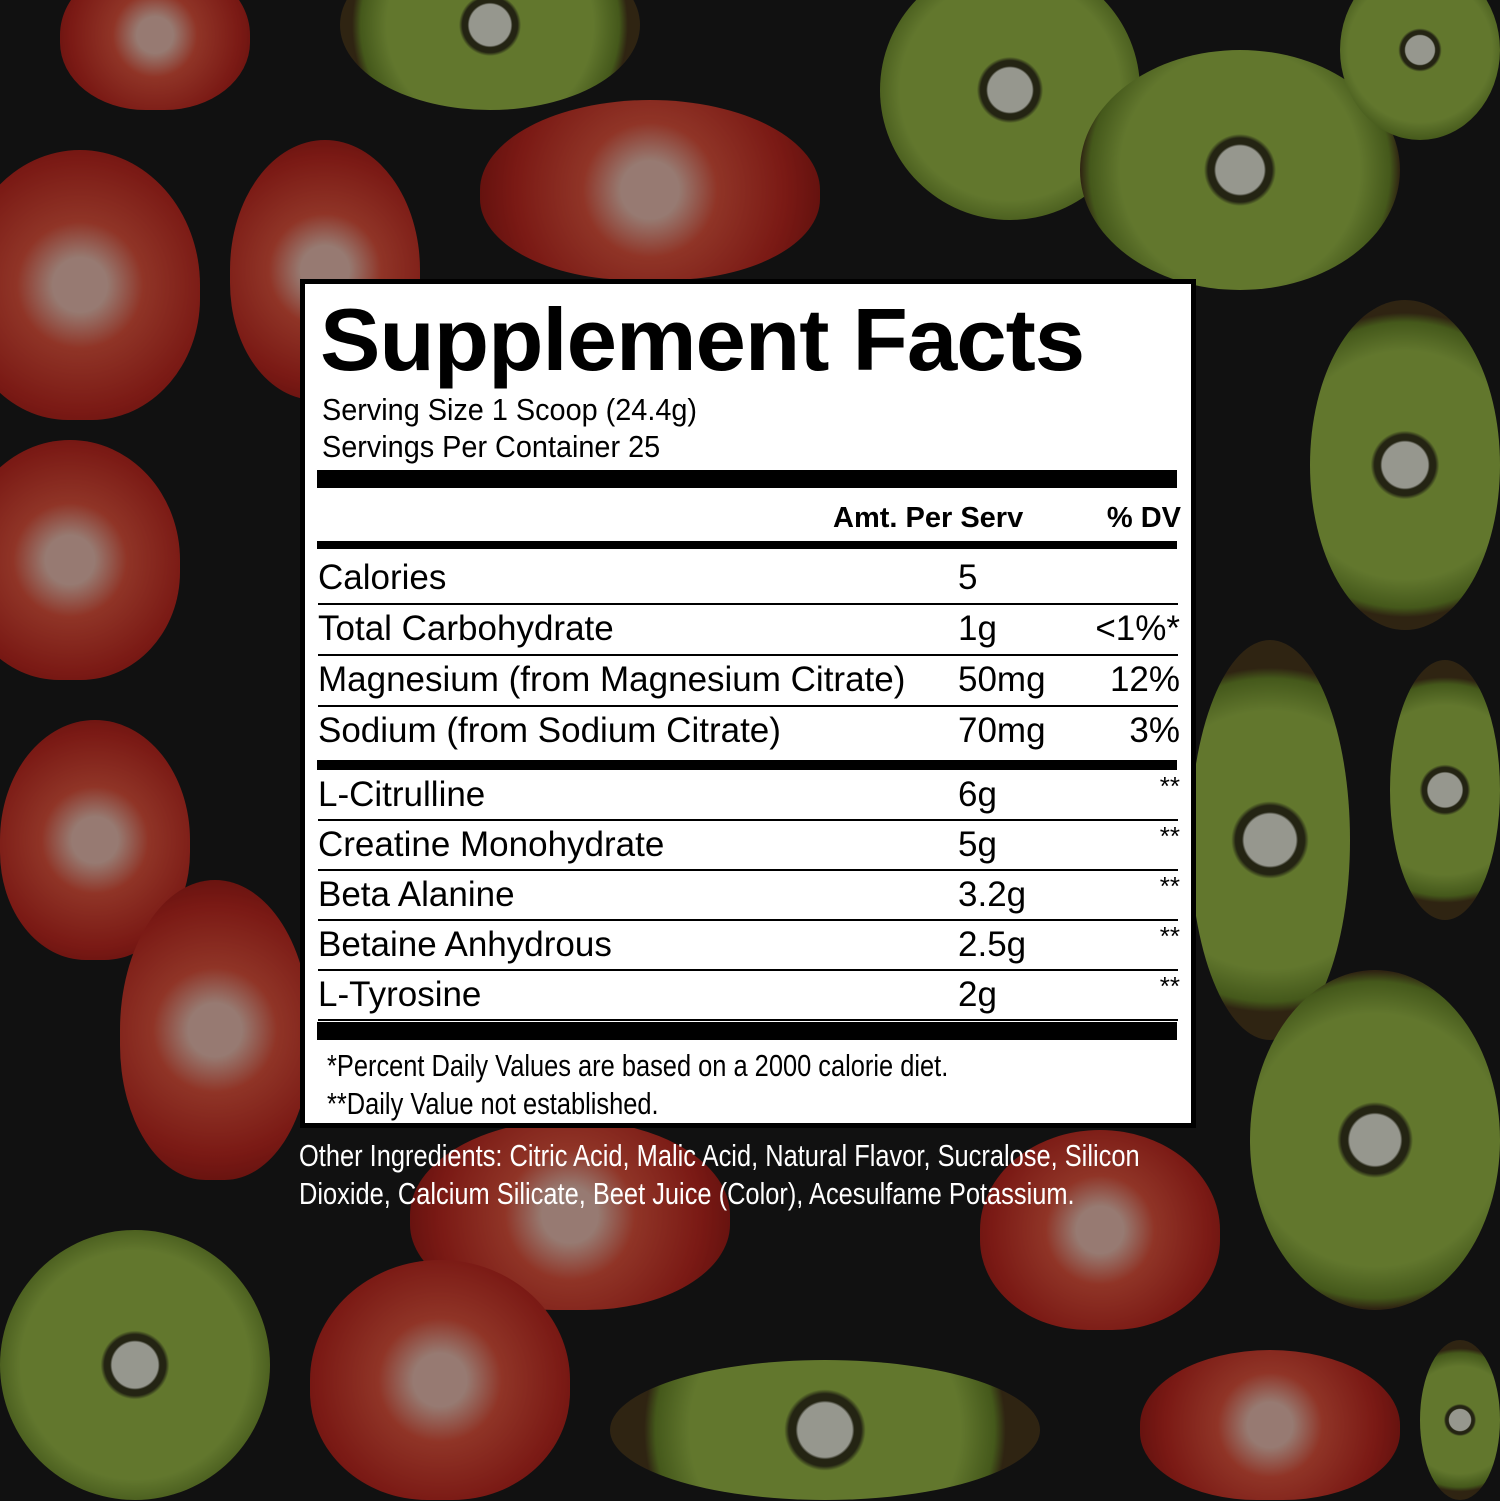  What do you see at coordinates (1144, 679) in the screenshot?
I see `nutrient-dv: 12%` at bounding box center [1144, 679].